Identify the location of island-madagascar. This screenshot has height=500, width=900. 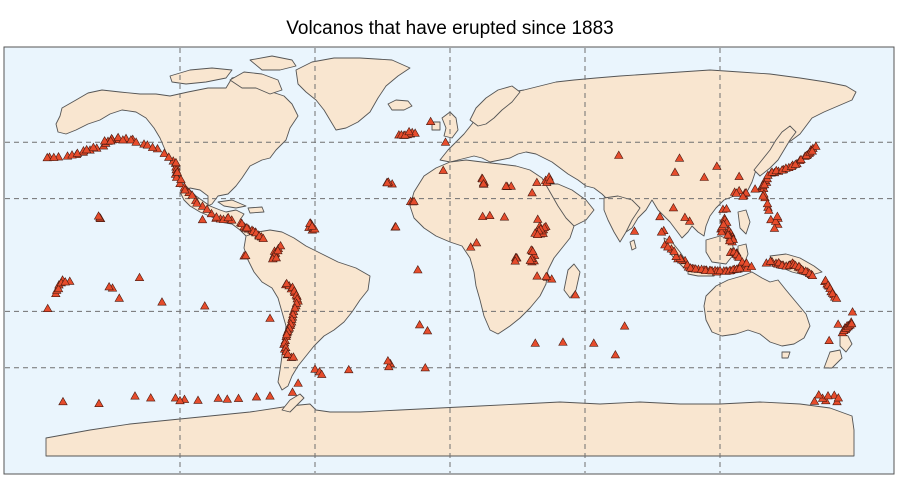
(572, 281).